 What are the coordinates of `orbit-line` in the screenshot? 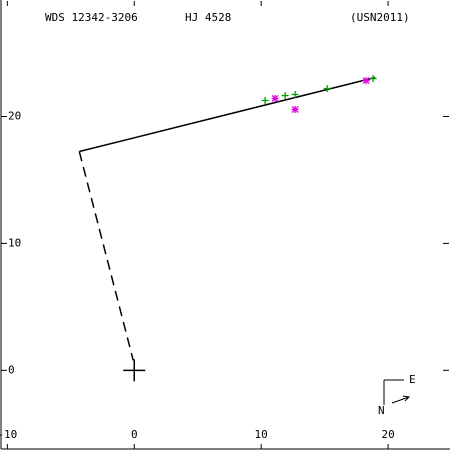 It's located at (227, 114).